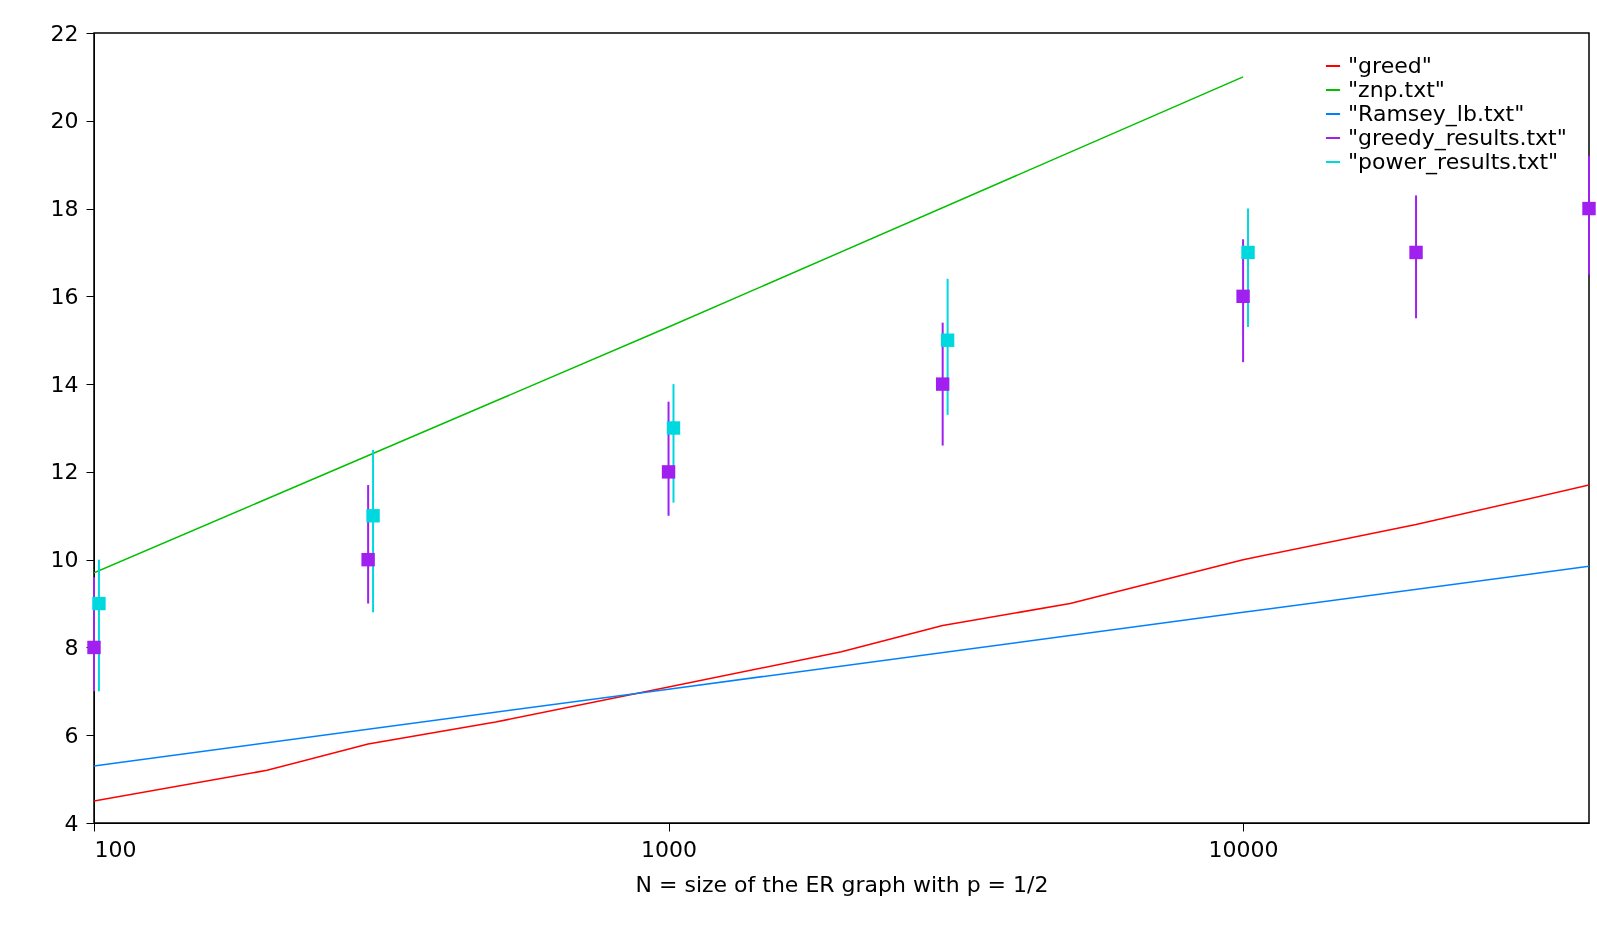 The image size is (1597, 925). Describe the element at coordinates (64, 384) in the screenshot. I see `y-tick-label: 14` at that location.